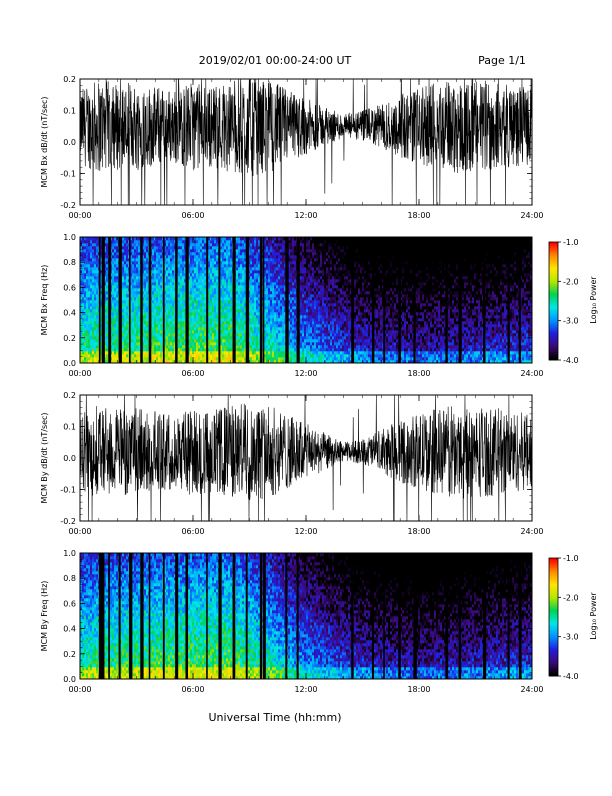 The width and height of the screenshot is (612, 796). I want to click on spectrogram-cells, so click(306, 300).